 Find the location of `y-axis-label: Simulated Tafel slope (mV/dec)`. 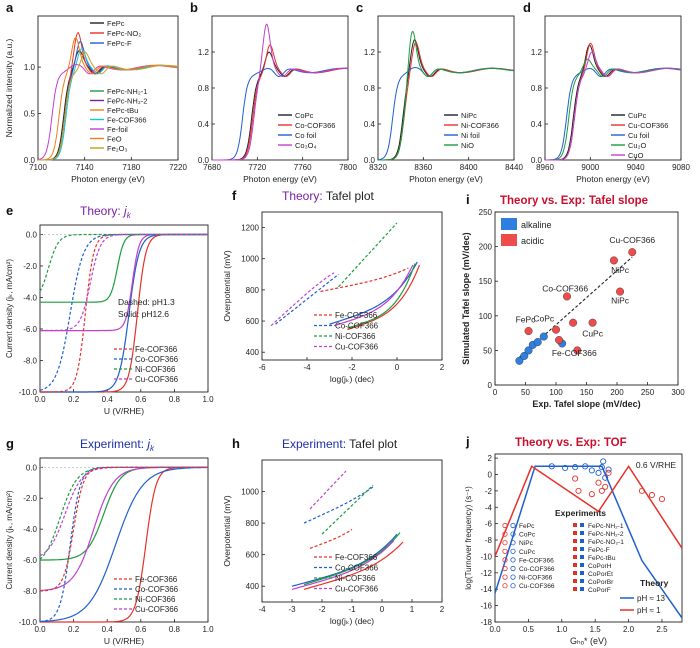

y-axis-label: Simulated Tafel slope (mV/dec) is located at coordinates (466, 298).